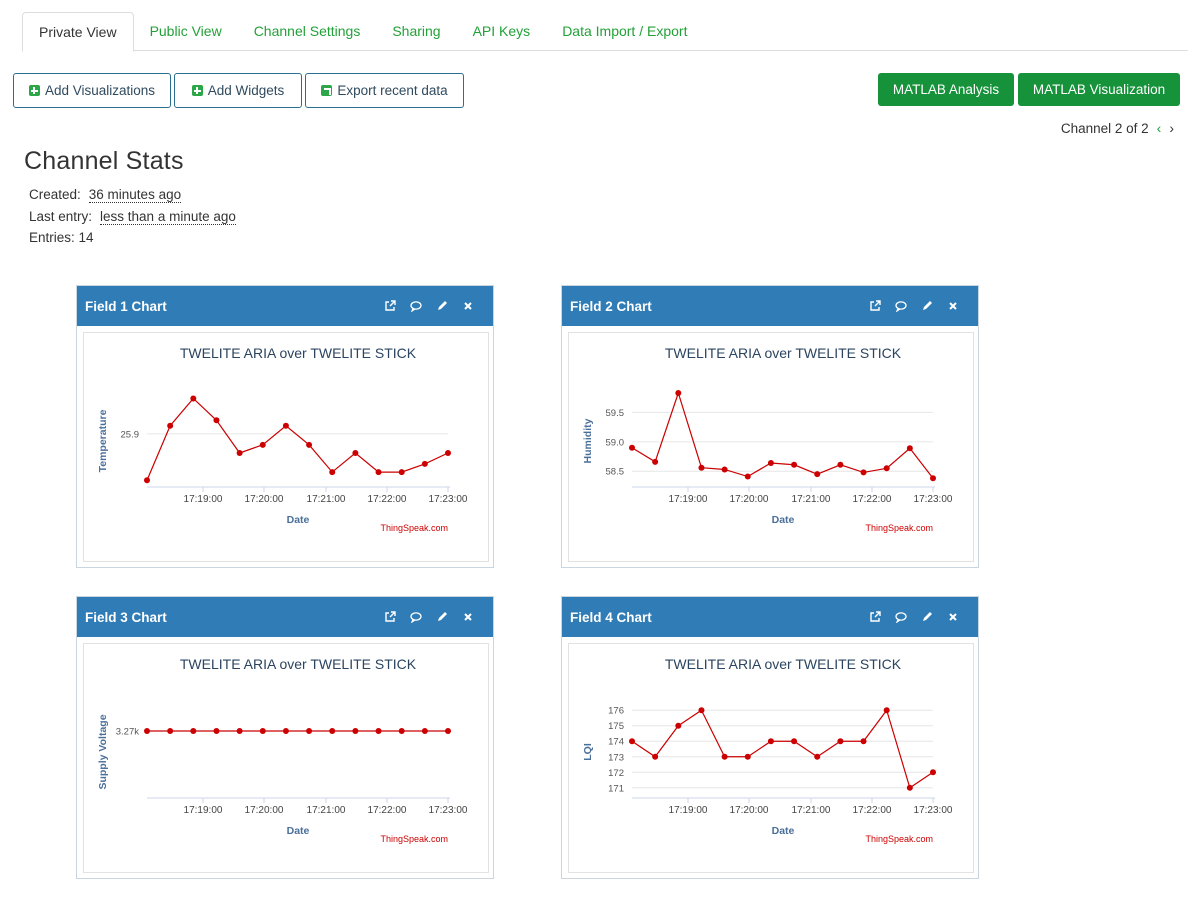 The height and width of the screenshot is (897, 1196). What do you see at coordinates (55, 194) in the screenshot?
I see `stat-created-label: Created:` at bounding box center [55, 194].